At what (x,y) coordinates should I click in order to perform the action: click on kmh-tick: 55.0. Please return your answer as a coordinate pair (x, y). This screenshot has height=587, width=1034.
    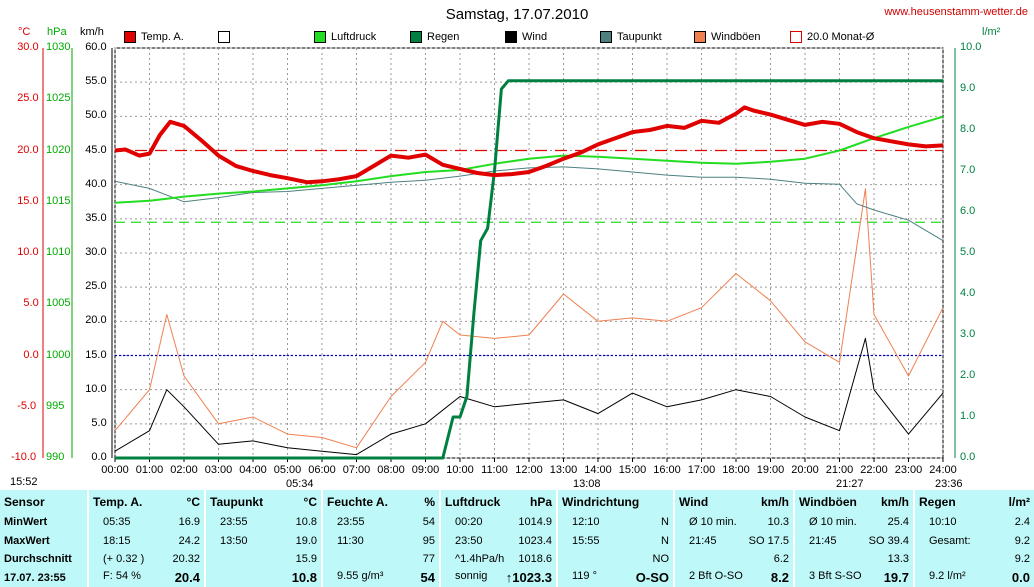
    Looking at the image, I should click on (96, 81).